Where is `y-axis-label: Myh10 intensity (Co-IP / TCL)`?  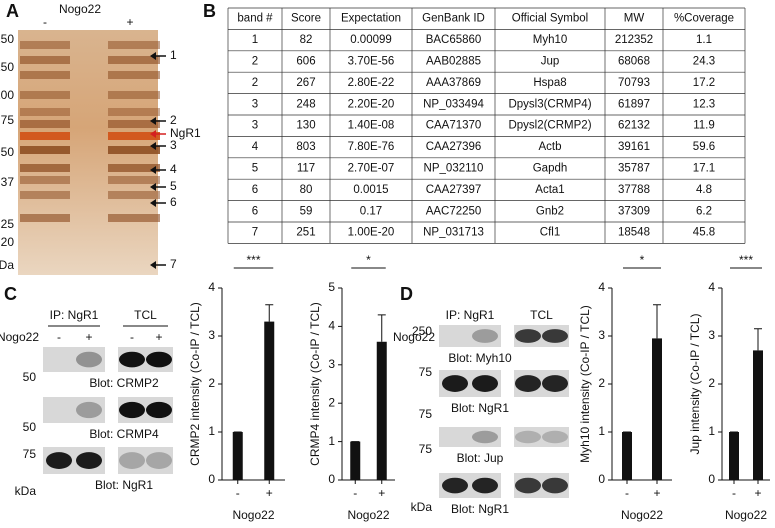
y-axis-label: Myh10 intensity (Co-IP / TCL) is located at coordinates (585, 384).